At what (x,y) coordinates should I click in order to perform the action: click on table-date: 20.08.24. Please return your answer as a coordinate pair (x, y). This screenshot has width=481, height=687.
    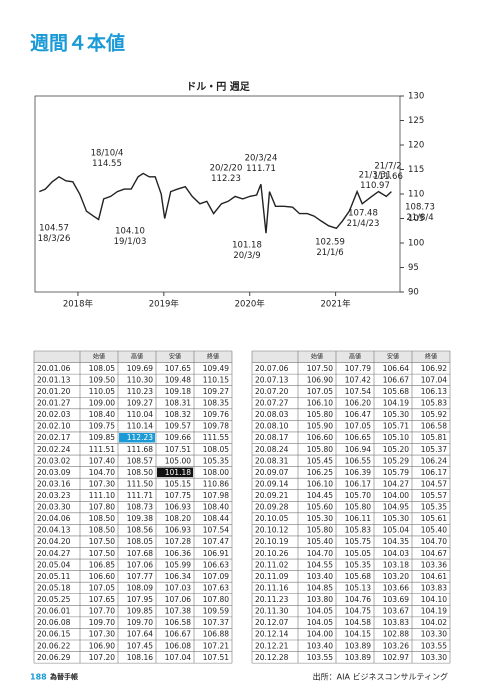
    Looking at the image, I should click on (272, 449).